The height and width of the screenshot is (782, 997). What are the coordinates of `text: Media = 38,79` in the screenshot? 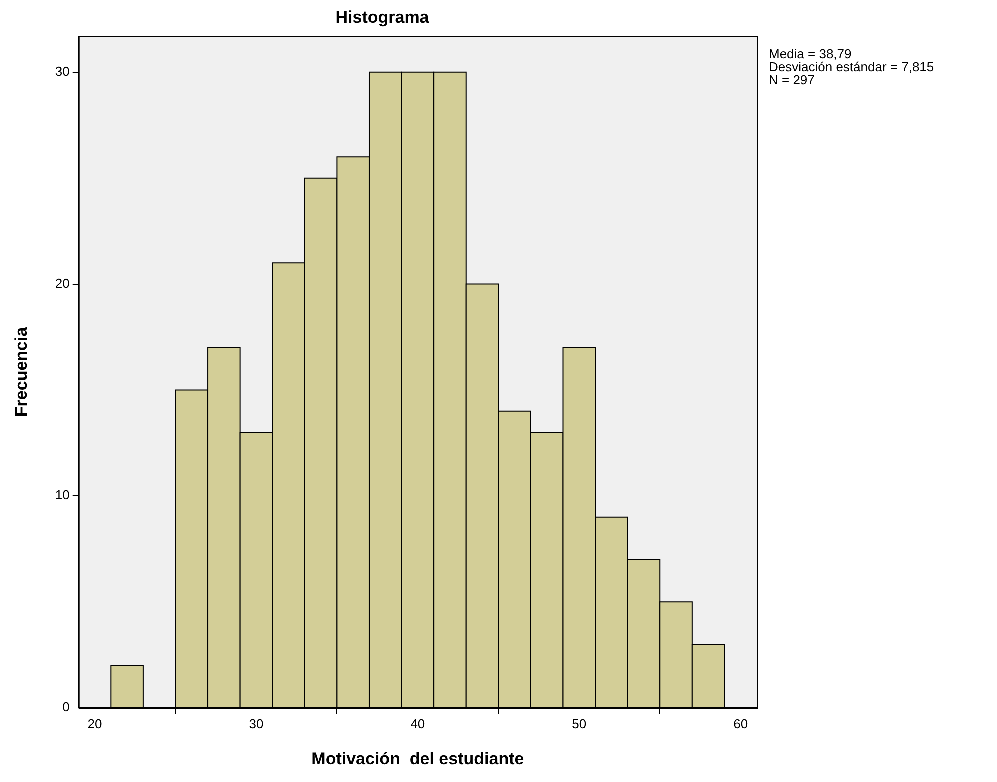 It's located at (810, 54).